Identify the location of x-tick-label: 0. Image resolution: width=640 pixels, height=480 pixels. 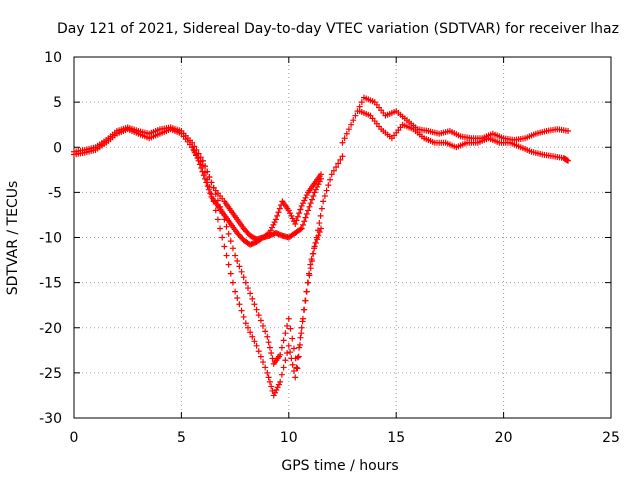
(74, 438).